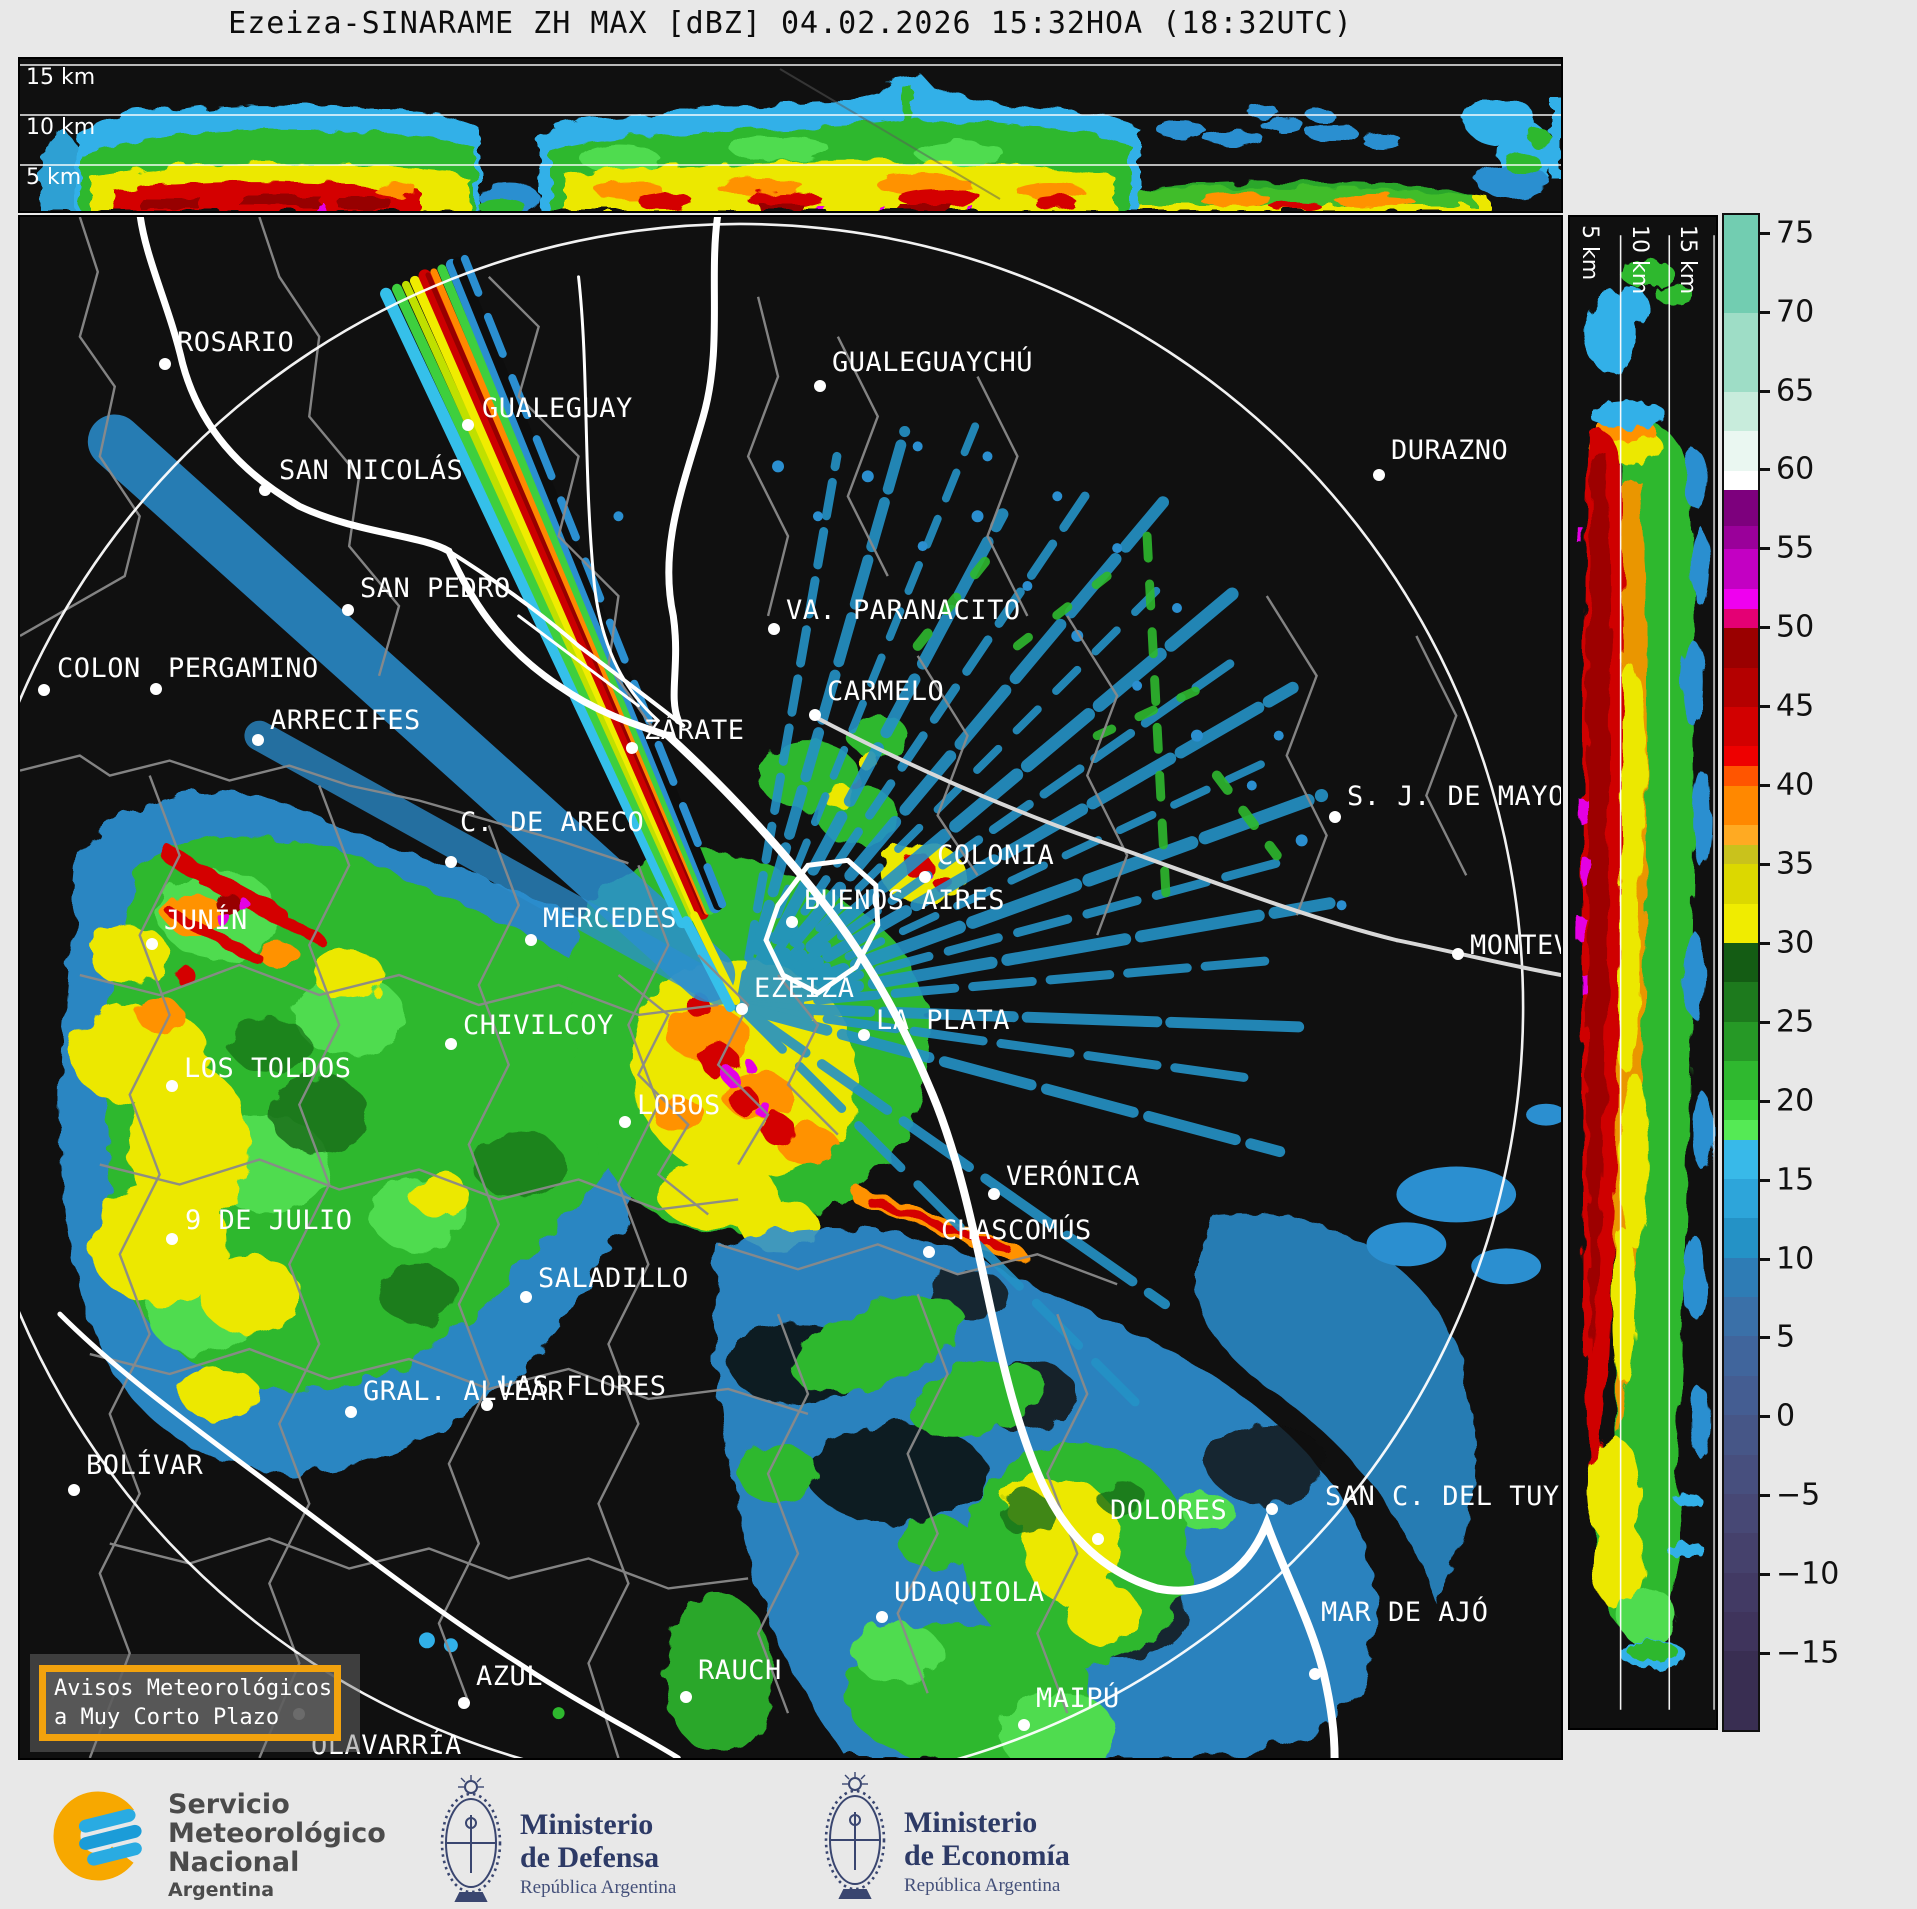 The image size is (1917, 1909). Describe the element at coordinates (375, 1132) in the screenshot. I see `echo-west-storm` at that location.